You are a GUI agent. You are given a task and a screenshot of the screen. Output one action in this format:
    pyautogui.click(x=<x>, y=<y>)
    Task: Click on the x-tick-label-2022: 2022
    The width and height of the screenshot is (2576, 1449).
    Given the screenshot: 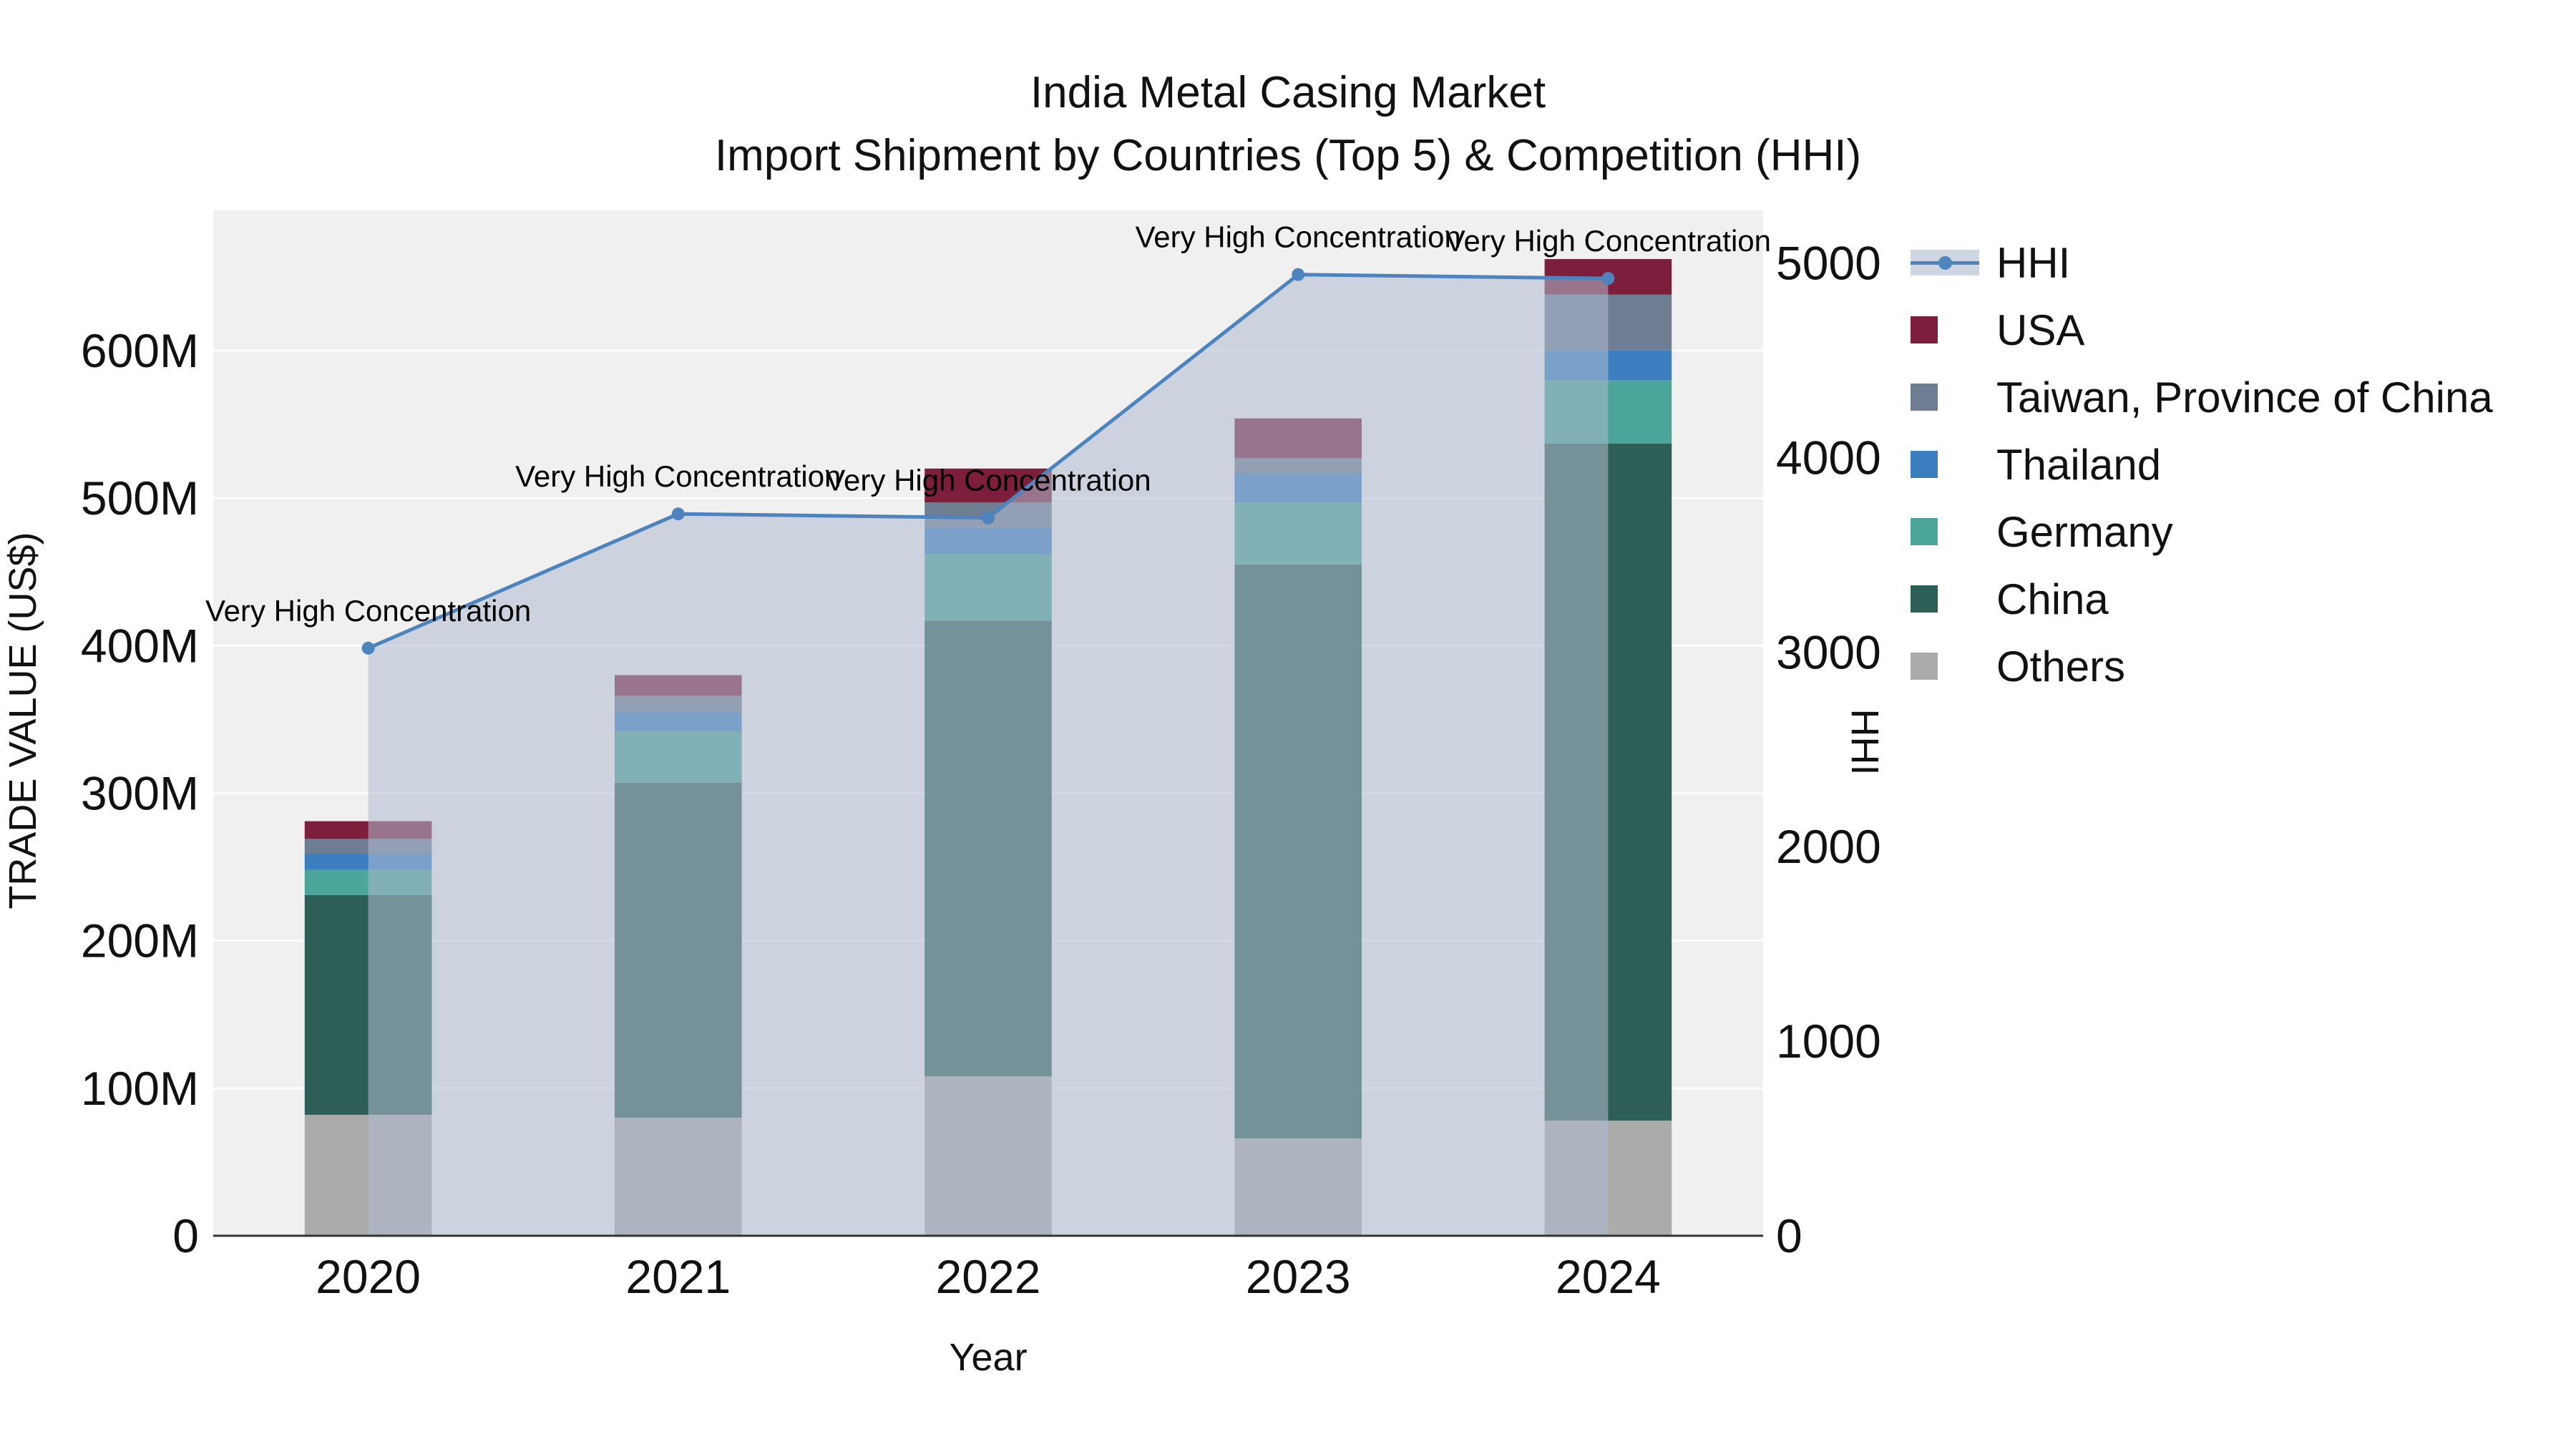 What is the action you would take?
    pyautogui.click(x=988, y=1276)
    